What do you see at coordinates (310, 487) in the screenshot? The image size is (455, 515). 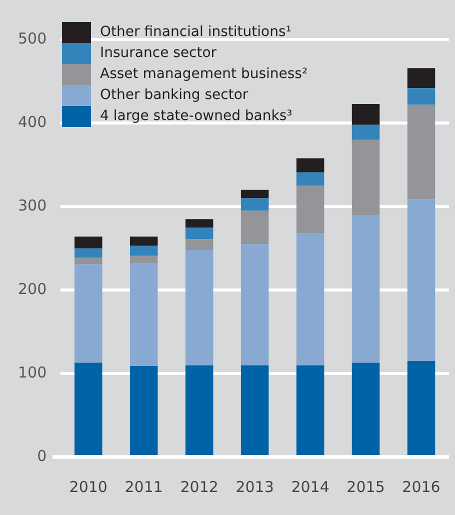 I see `x-tick-label: 2014` at bounding box center [310, 487].